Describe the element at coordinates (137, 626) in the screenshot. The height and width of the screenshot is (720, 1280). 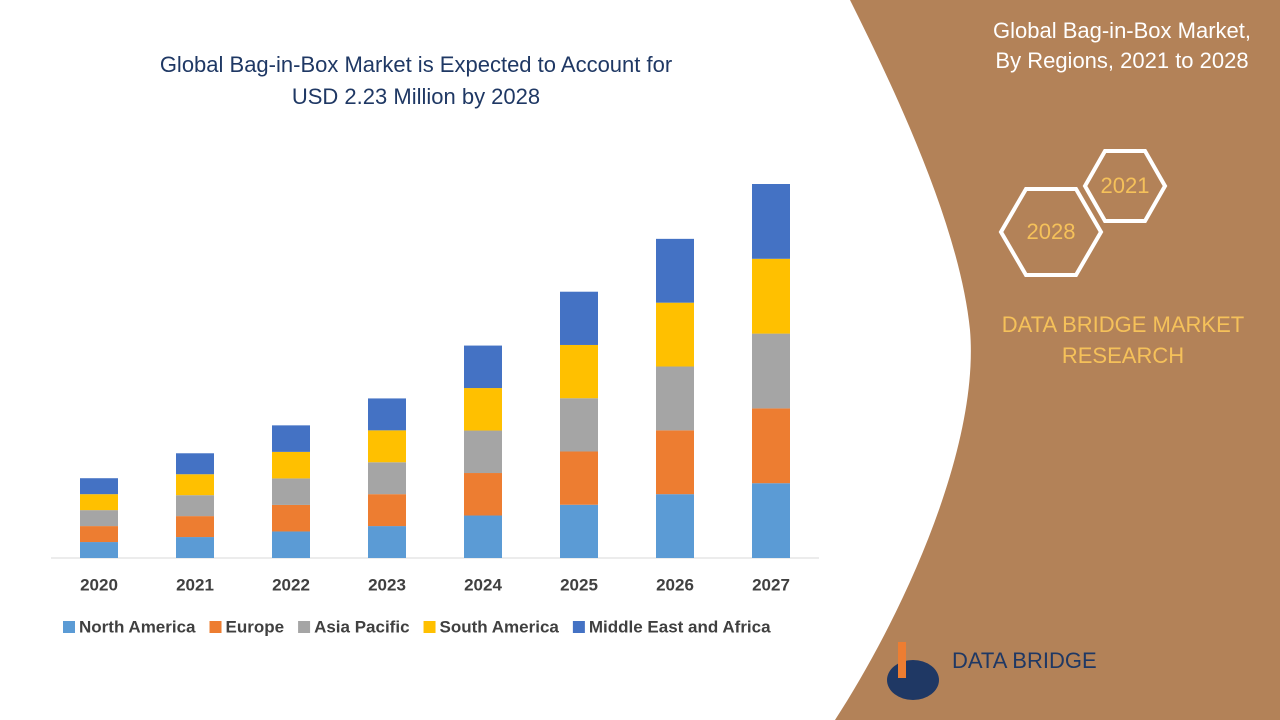
I see `legend-label: North America` at that location.